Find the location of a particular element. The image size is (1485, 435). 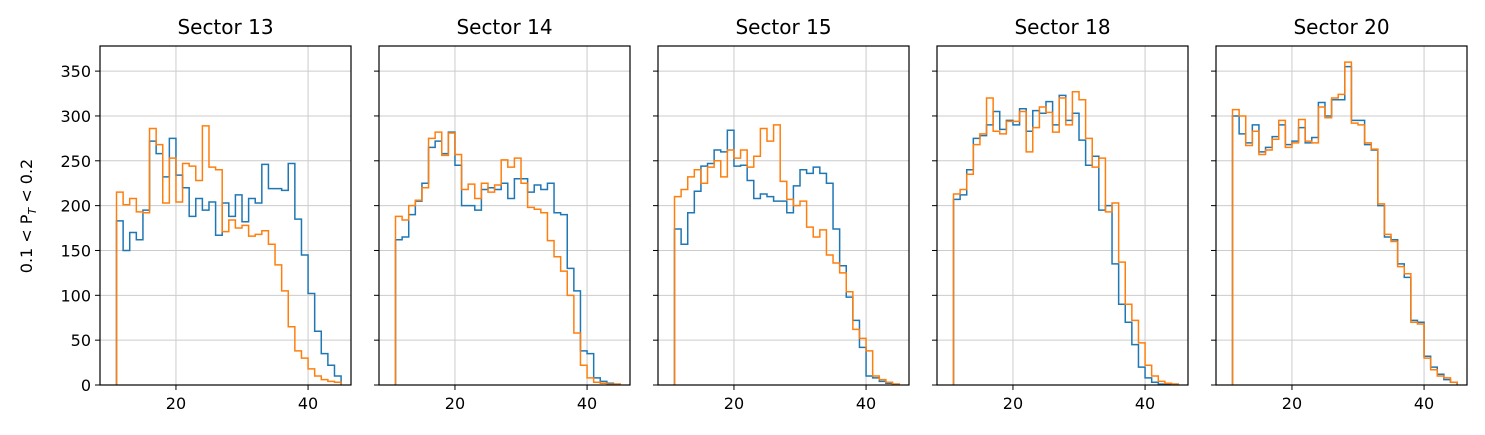

y-tick-label: 200 is located at coordinates (75, 206).